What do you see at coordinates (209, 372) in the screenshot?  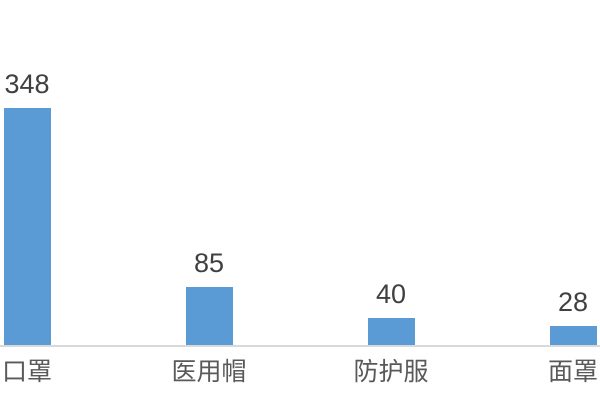 I see `category-label-1: 医用帽` at bounding box center [209, 372].